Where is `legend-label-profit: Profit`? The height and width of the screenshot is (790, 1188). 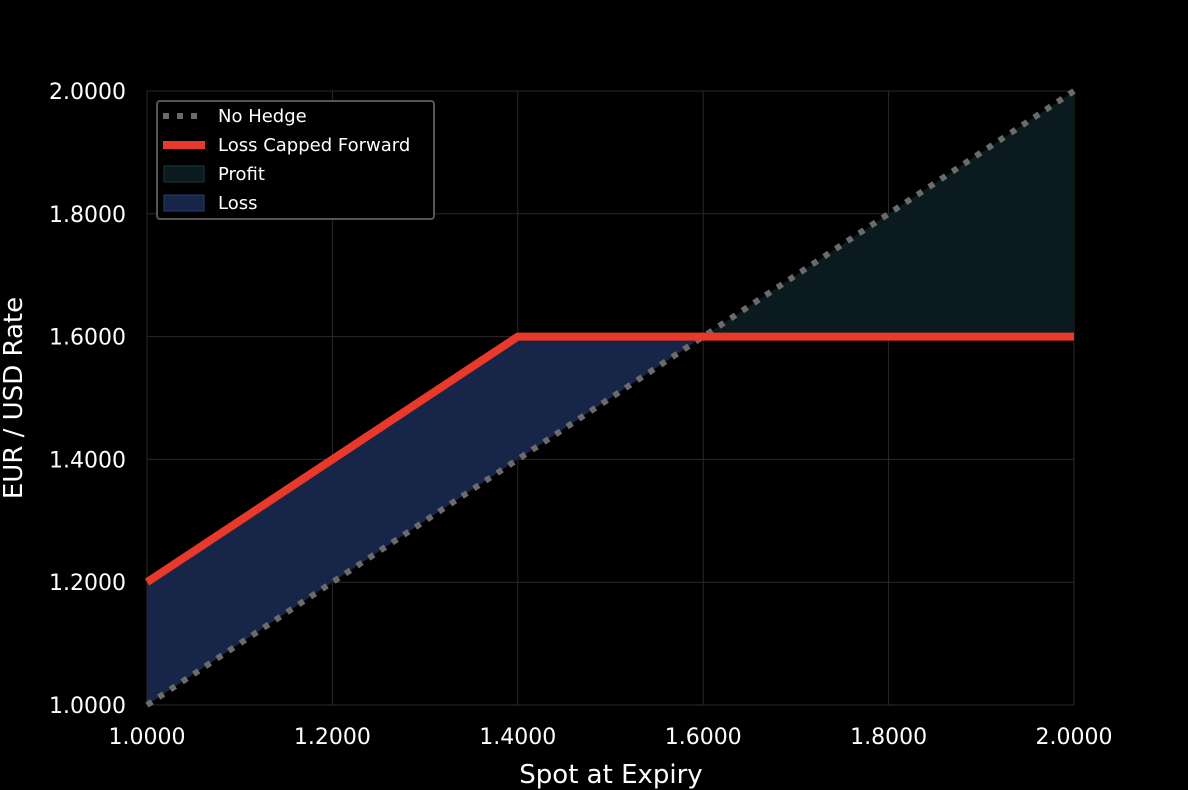
legend-label-profit: Profit is located at coordinates (241, 174).